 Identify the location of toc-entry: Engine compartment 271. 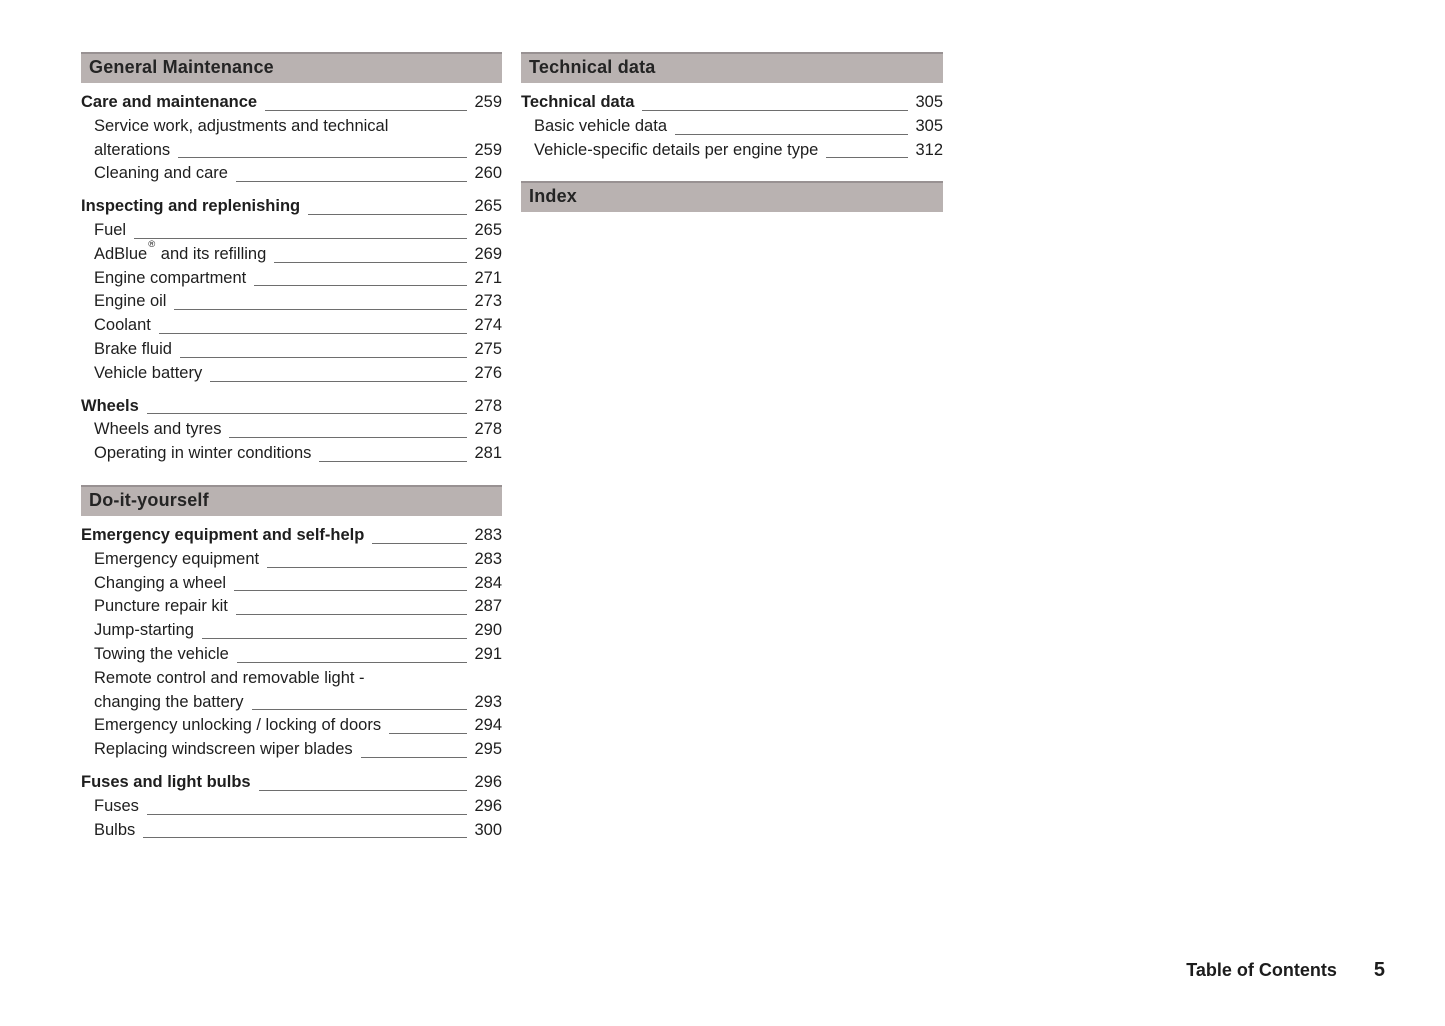
(291, 279).